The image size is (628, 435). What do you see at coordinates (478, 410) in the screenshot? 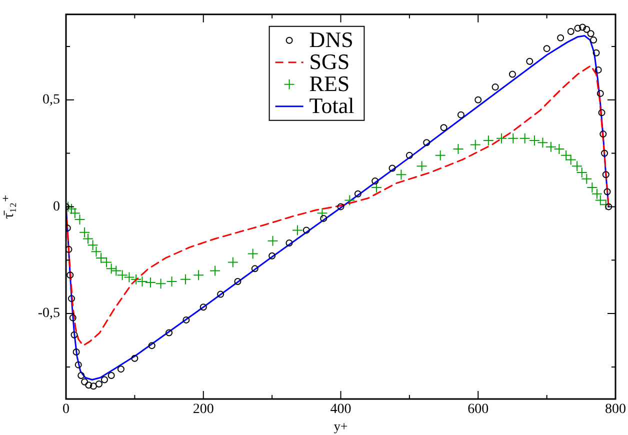
I see `x-tick-label: 600` at bounding box center [478, 410].